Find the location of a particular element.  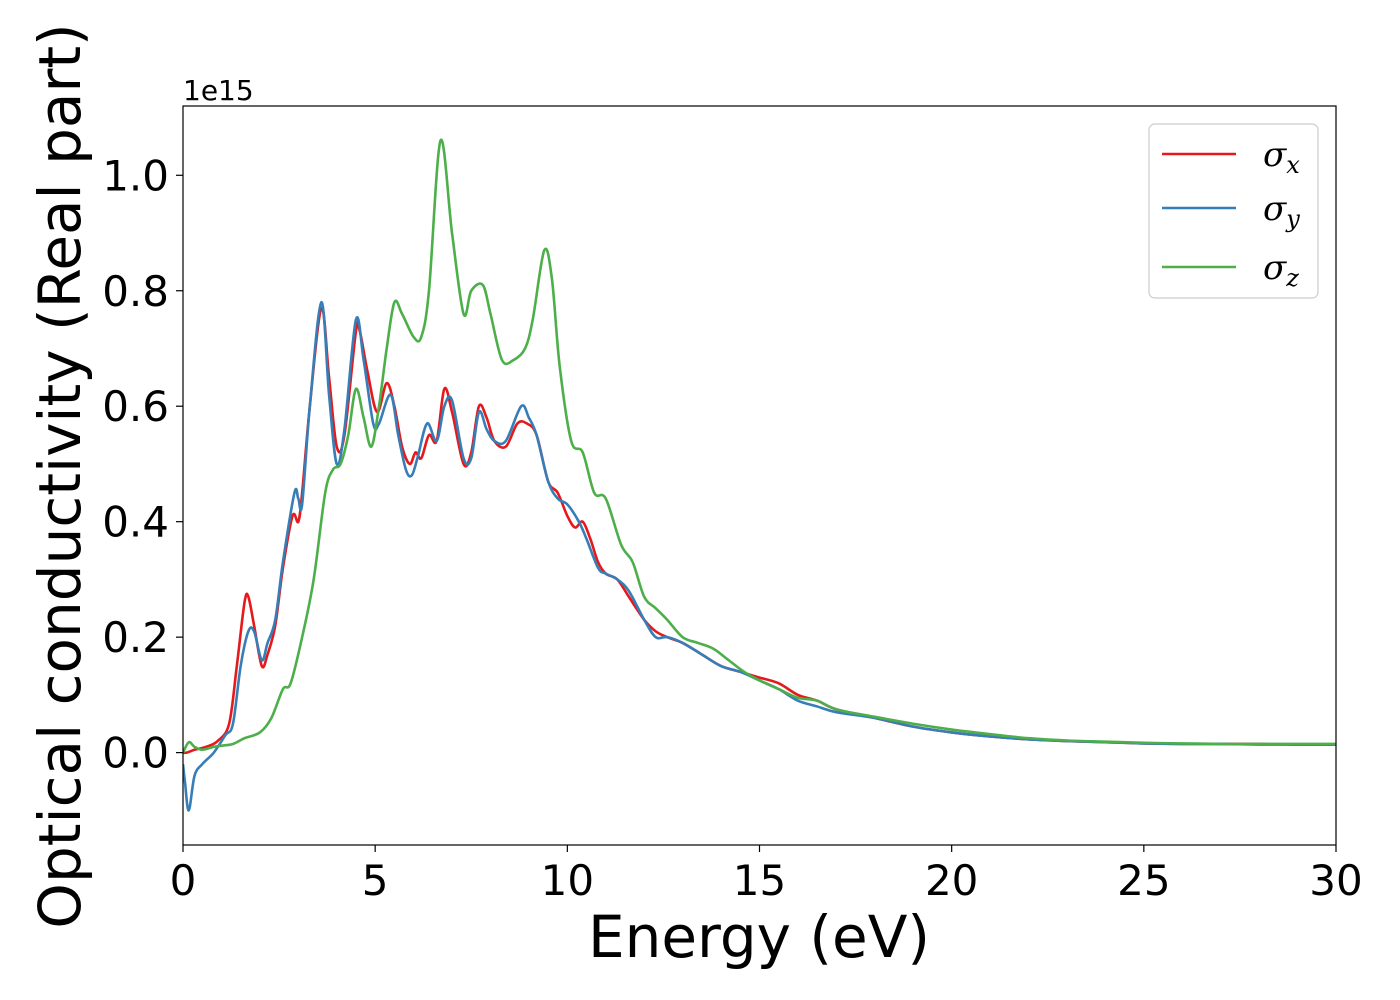

x-tick-label: 5 is located at coordinates (375, 880).